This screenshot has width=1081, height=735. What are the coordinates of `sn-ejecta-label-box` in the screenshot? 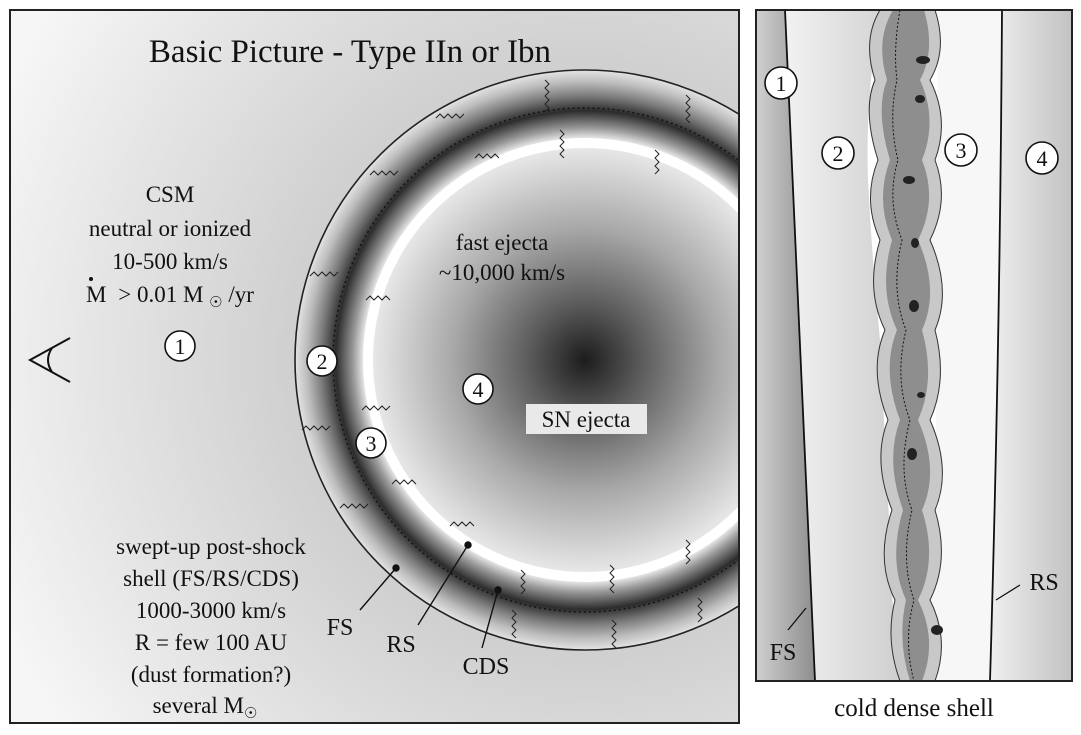 It's located at (586, 419).